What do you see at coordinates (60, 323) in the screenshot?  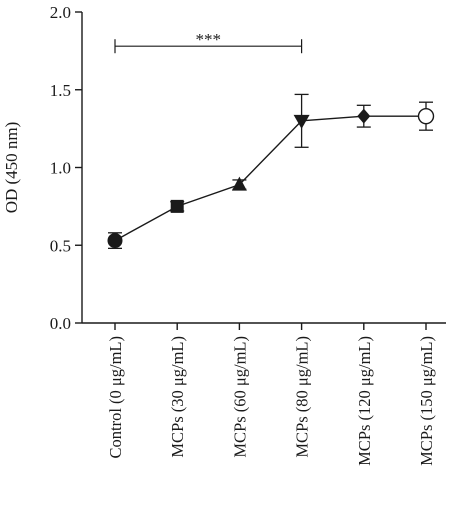 I see `y-tick-label: 0.0` at bounding box center [60, 323].